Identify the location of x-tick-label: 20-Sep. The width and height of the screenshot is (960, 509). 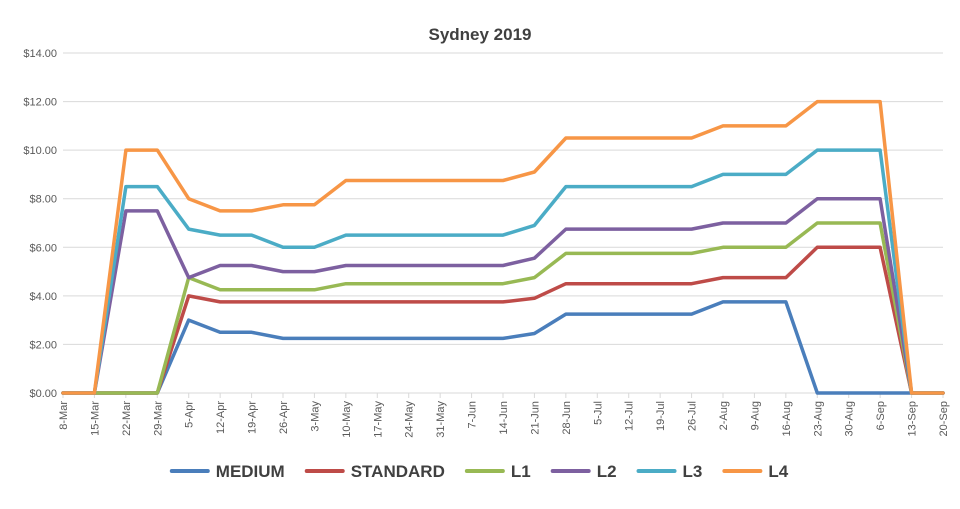
(944, 418).